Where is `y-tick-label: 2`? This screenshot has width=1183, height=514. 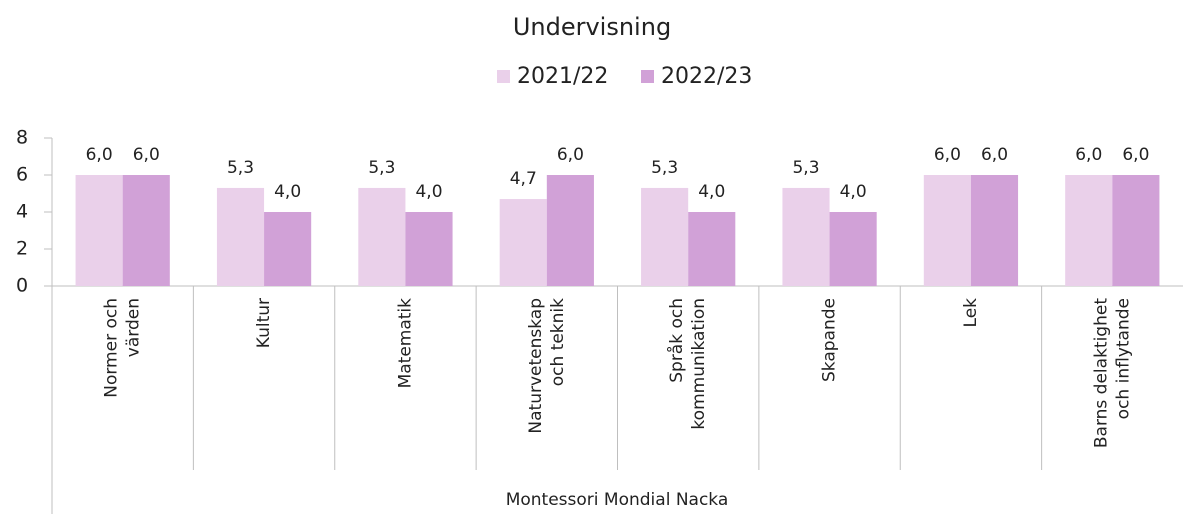
y-tick-label: 2 is located at coordinates (22, 249).